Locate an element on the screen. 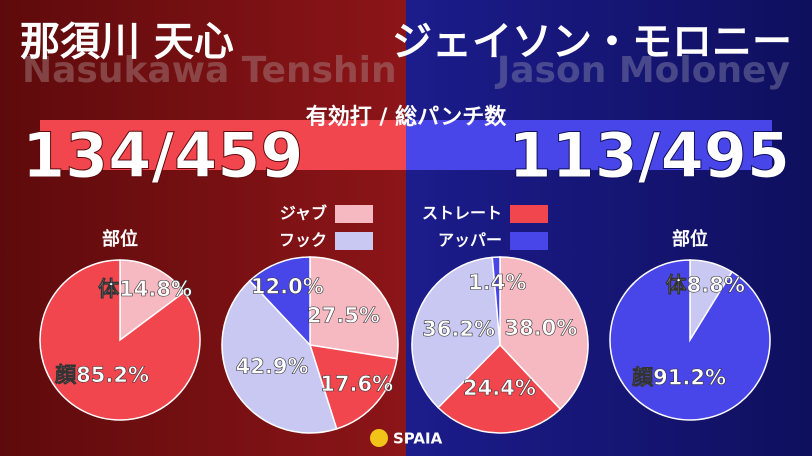 This screenshot has height=456, width=812. legend-label: アッパー is located at coordinates (470, 240).